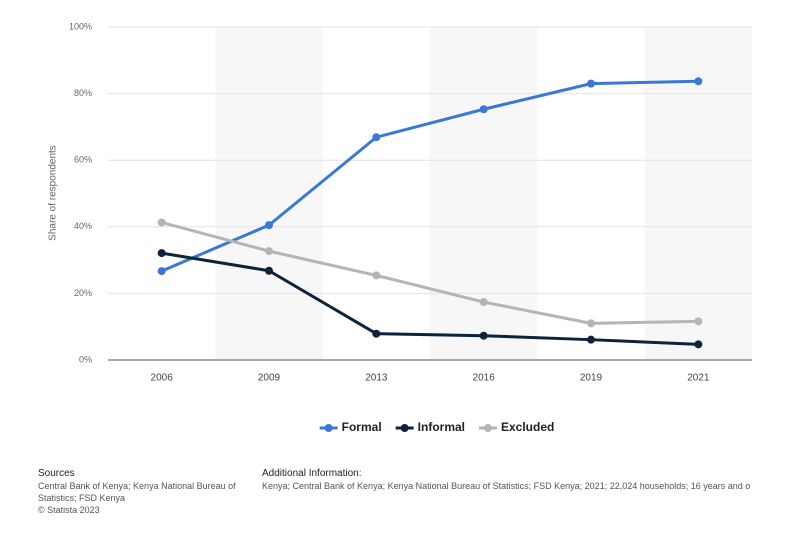  What do you see at coordinates (85, 359) in the screenshot?
I see `y-tick-label: 0%` at bounding box center [85, 359].